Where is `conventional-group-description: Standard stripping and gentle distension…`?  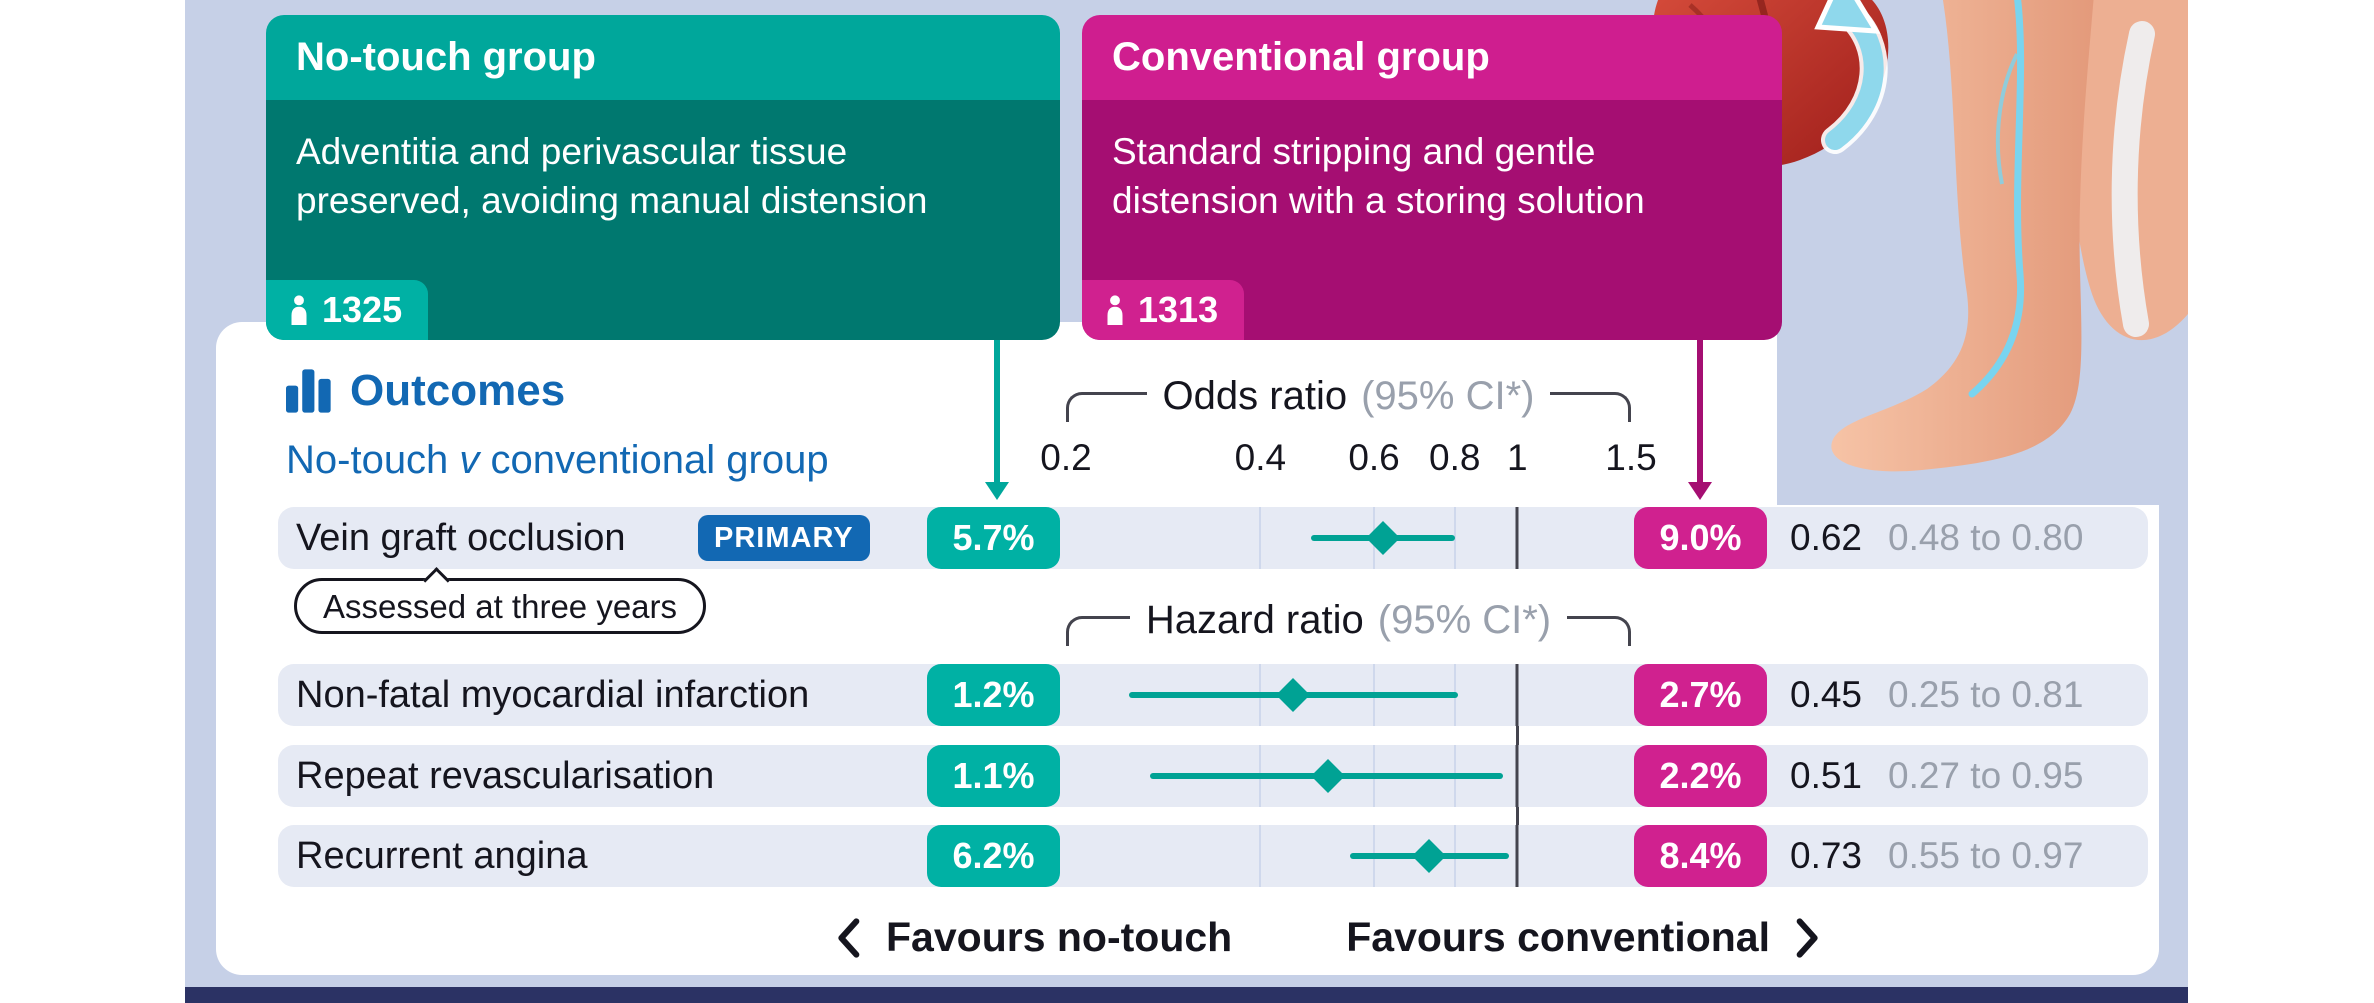 conventional-group-description: Standard stripping and gentle distension… is located at coordinates (1432, 220).